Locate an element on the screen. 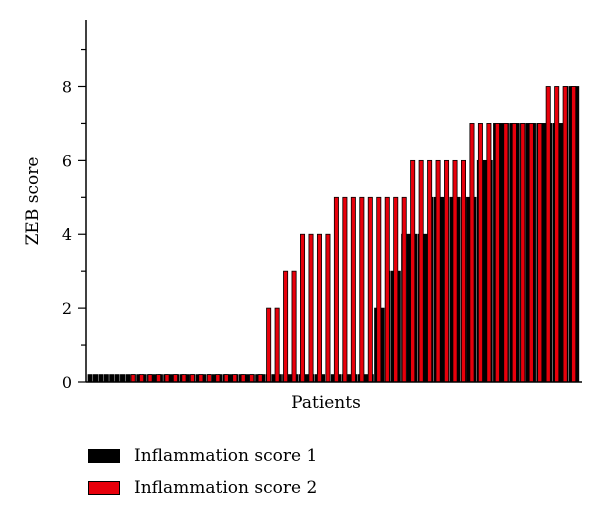 The image size is (600, 518). y-tick-label: 2 is located at coordinates (67, 308).